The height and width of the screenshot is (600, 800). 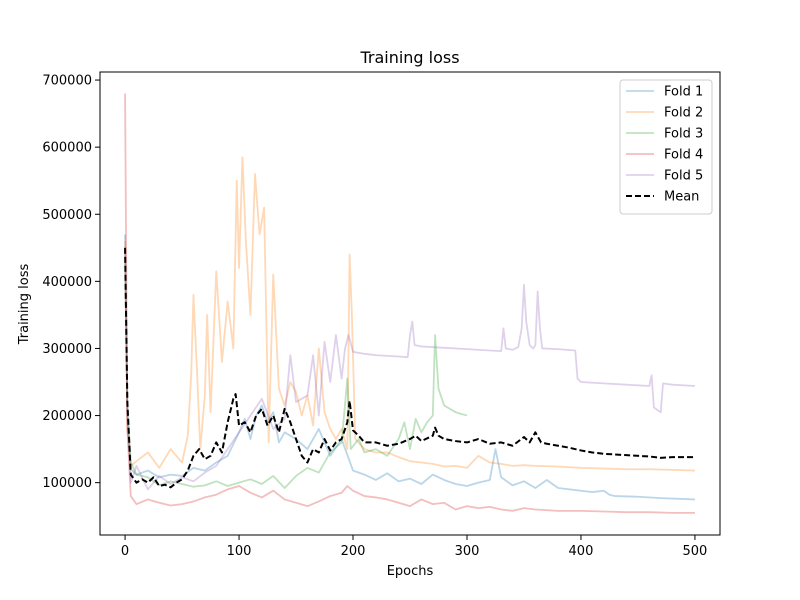 What do you see at coordinates (239, 551) in the screenshot?
I see `x-tick-label: 100` at bounding box center [239, 551].